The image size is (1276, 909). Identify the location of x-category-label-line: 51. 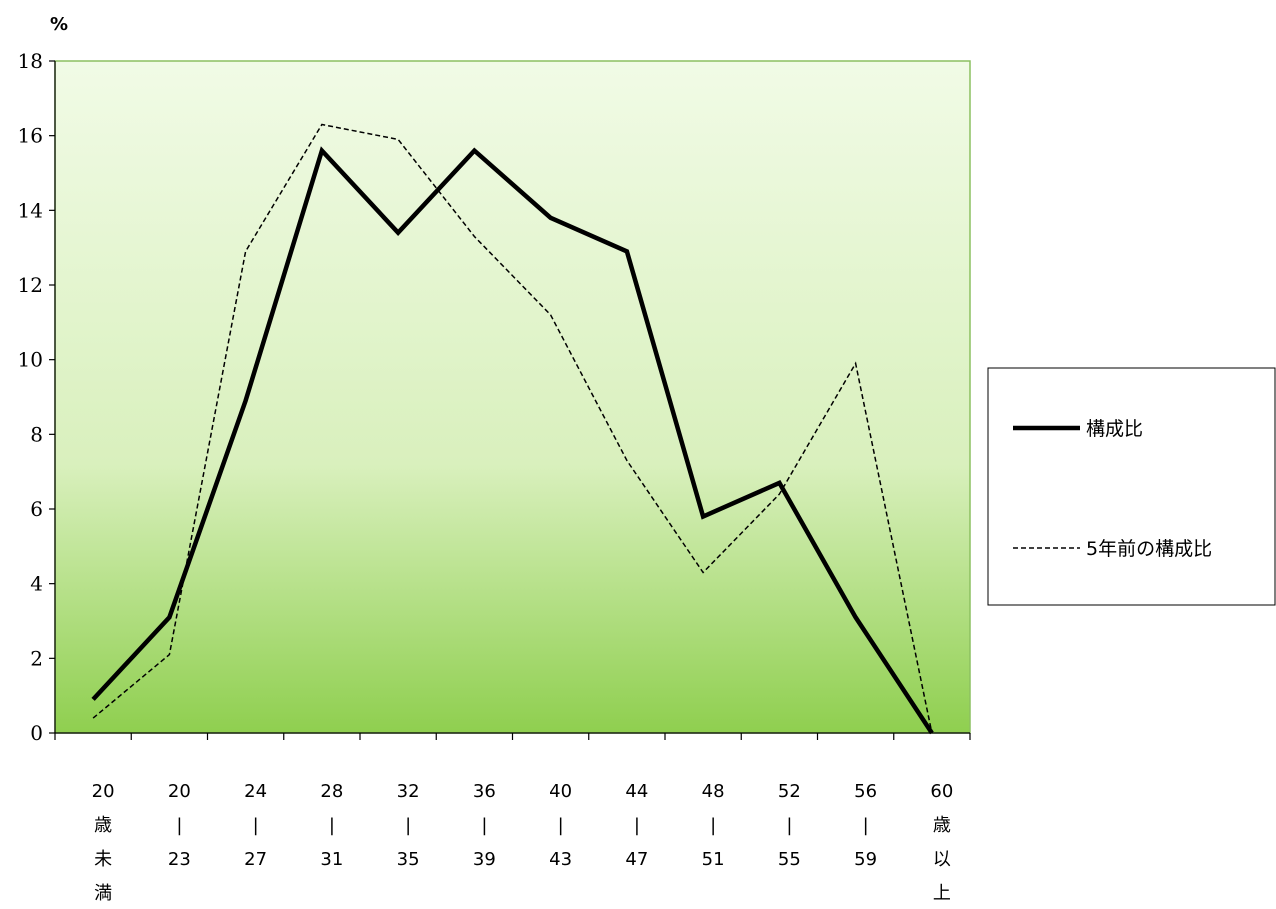
(713, 859).